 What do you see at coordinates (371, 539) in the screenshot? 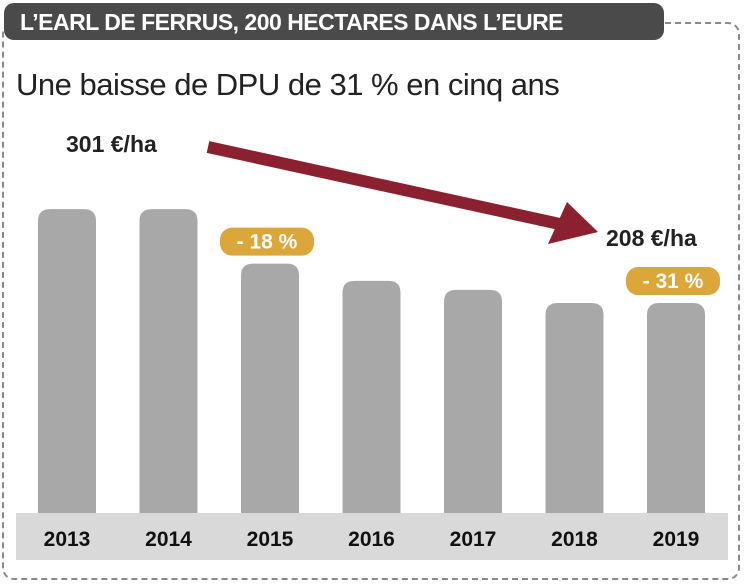
I see `x-tick-label: 2016` at bounding box center [371, 539].